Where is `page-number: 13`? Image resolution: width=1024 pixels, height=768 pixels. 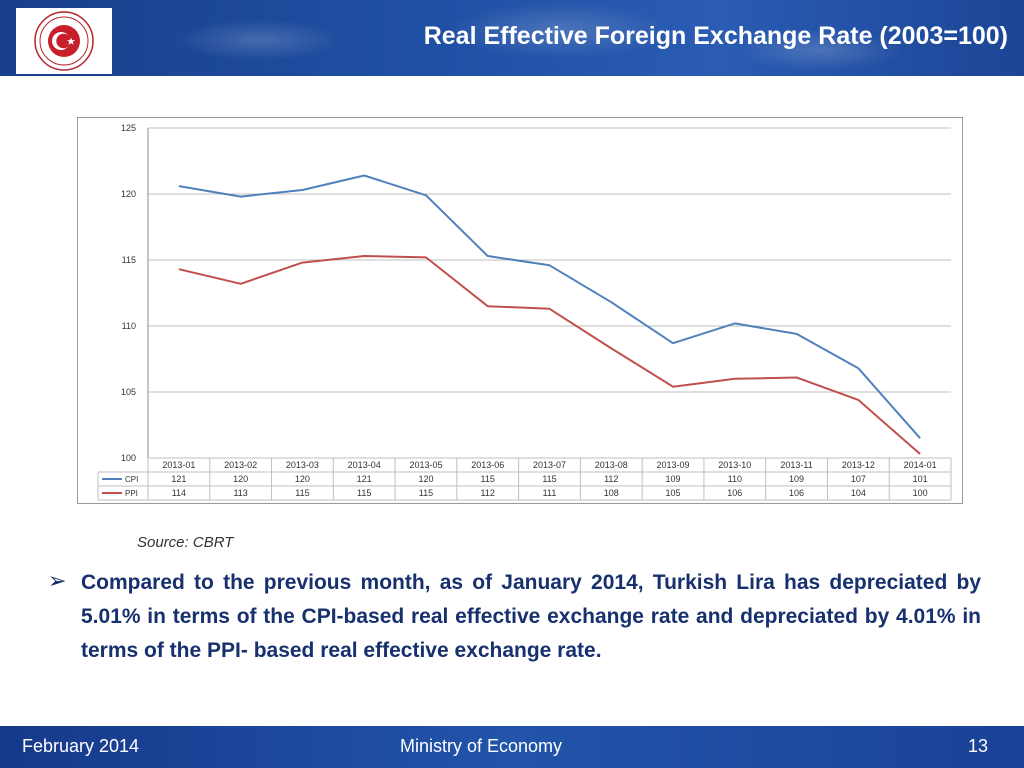
page-number: 13 is located at coordinates (977, 746).